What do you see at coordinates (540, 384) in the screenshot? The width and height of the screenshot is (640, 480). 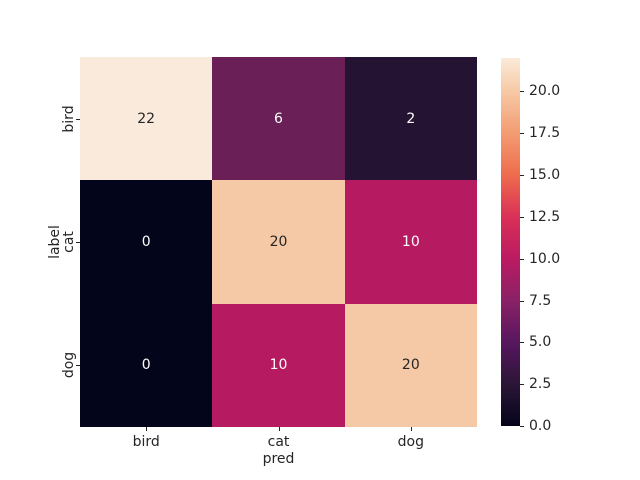 I see `colorbar-tick-label: 2.5` at bounding box center [540, 384].